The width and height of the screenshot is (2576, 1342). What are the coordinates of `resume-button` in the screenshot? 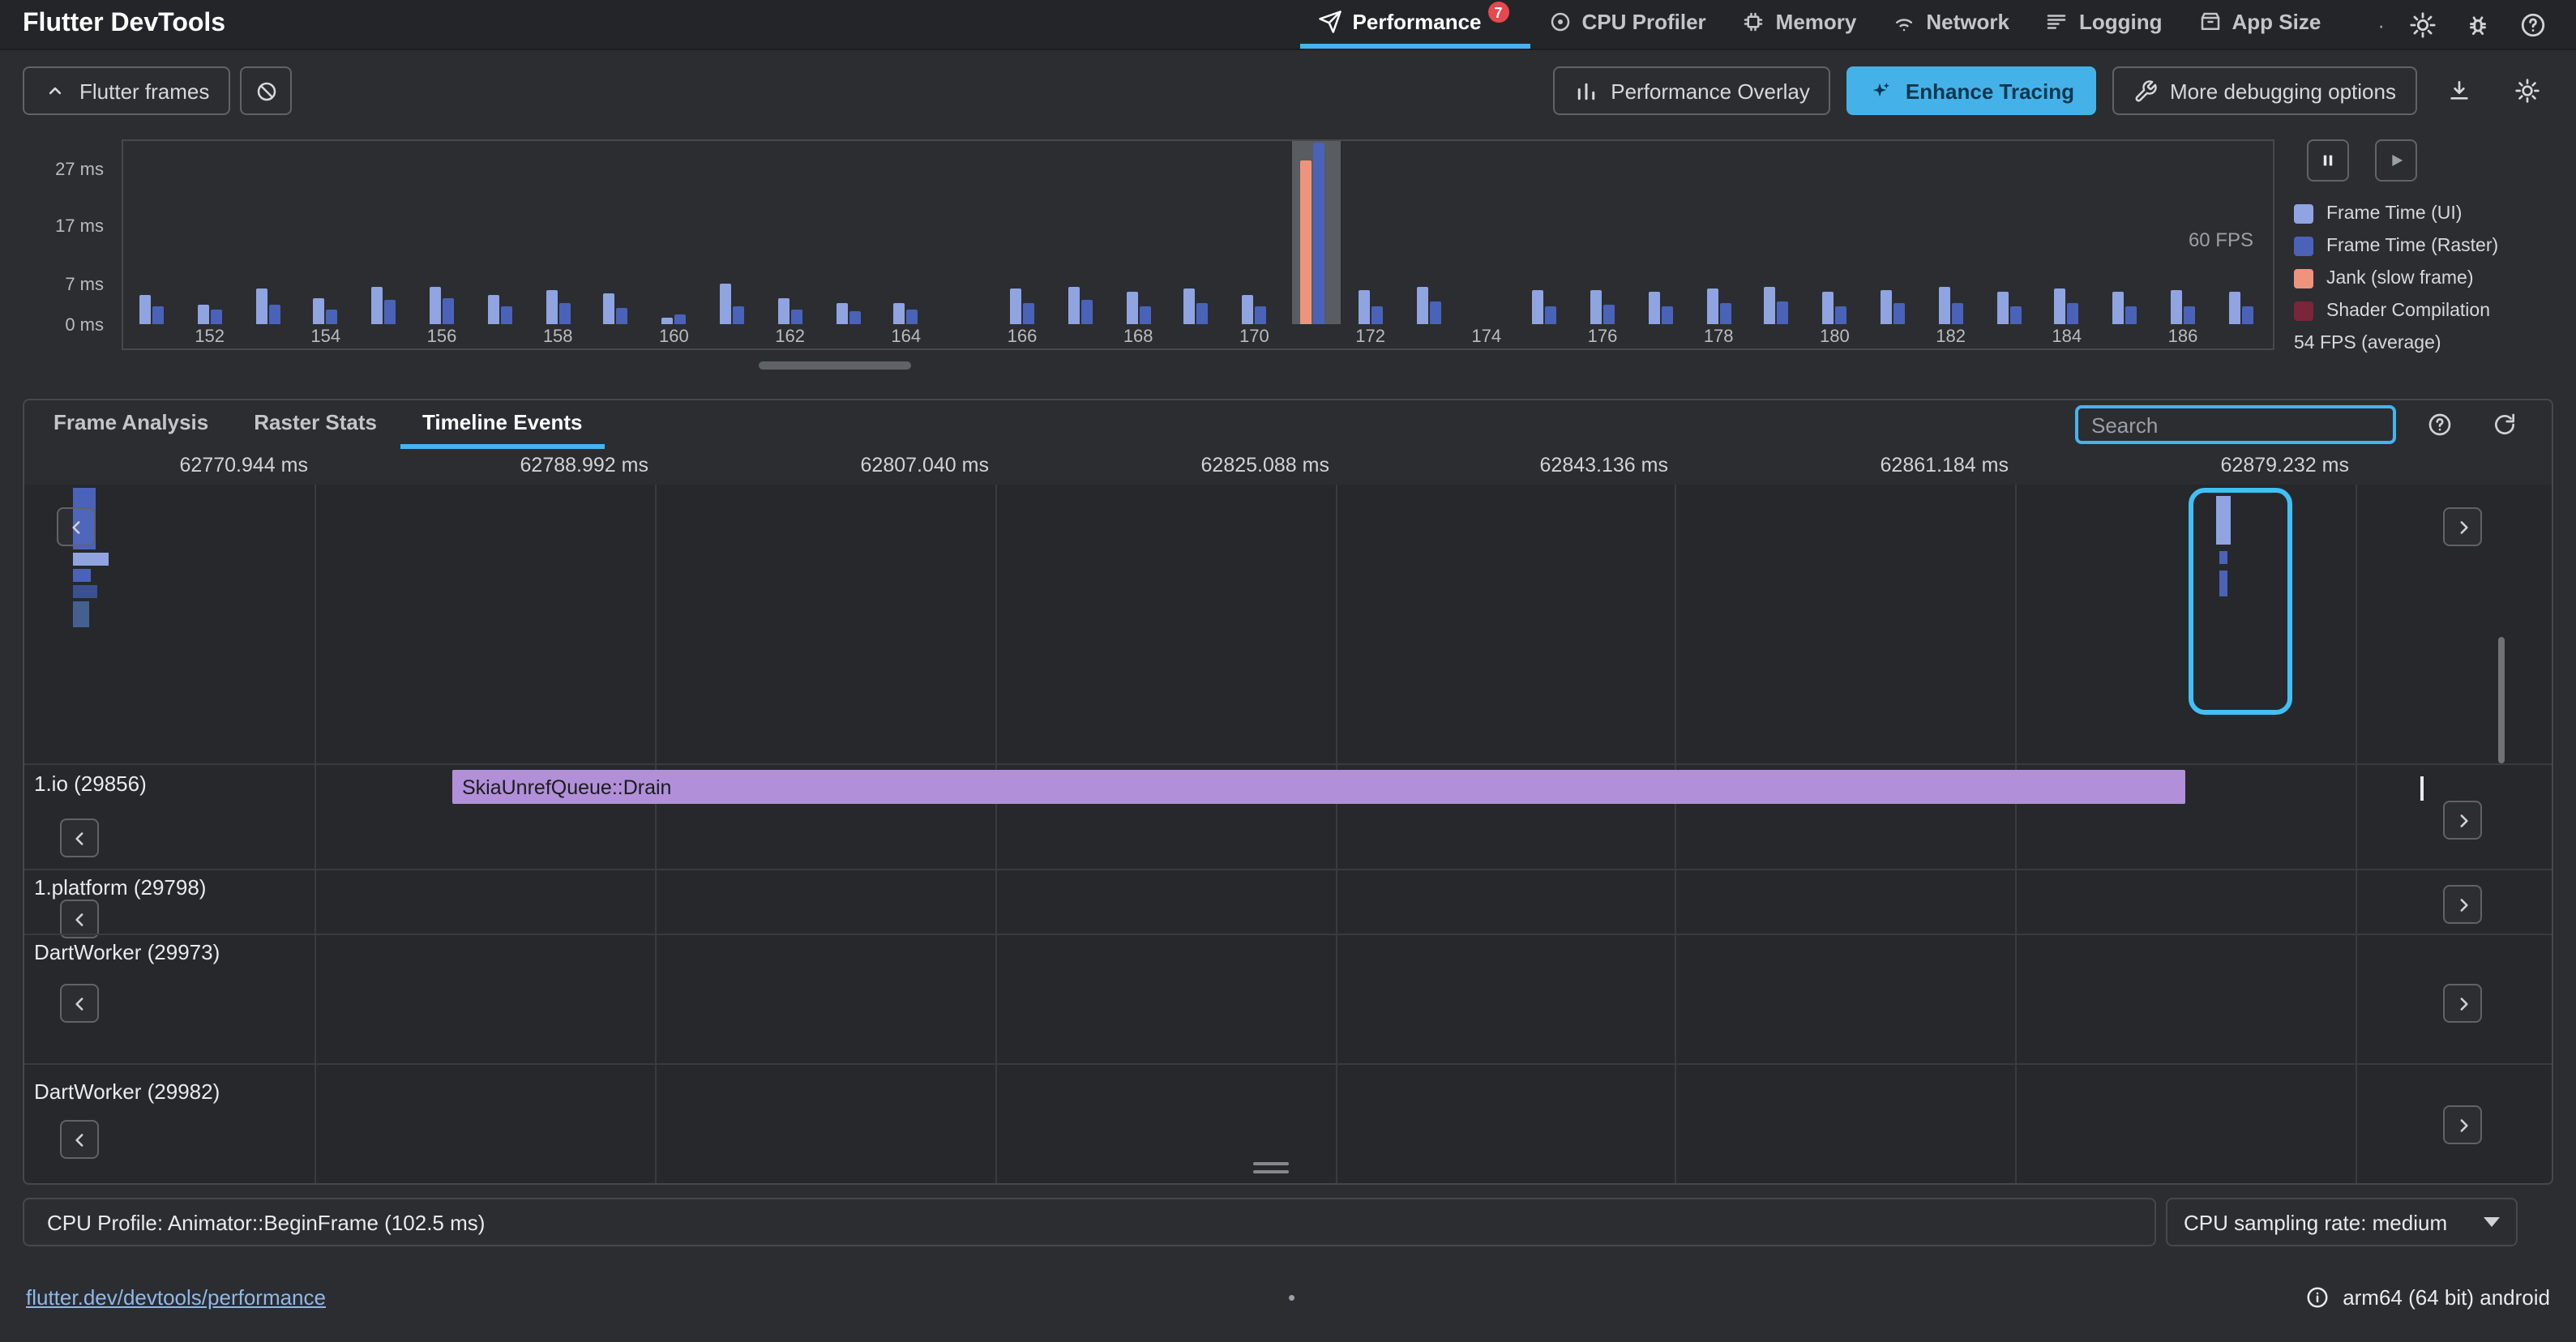 It's located at (2396, 160).